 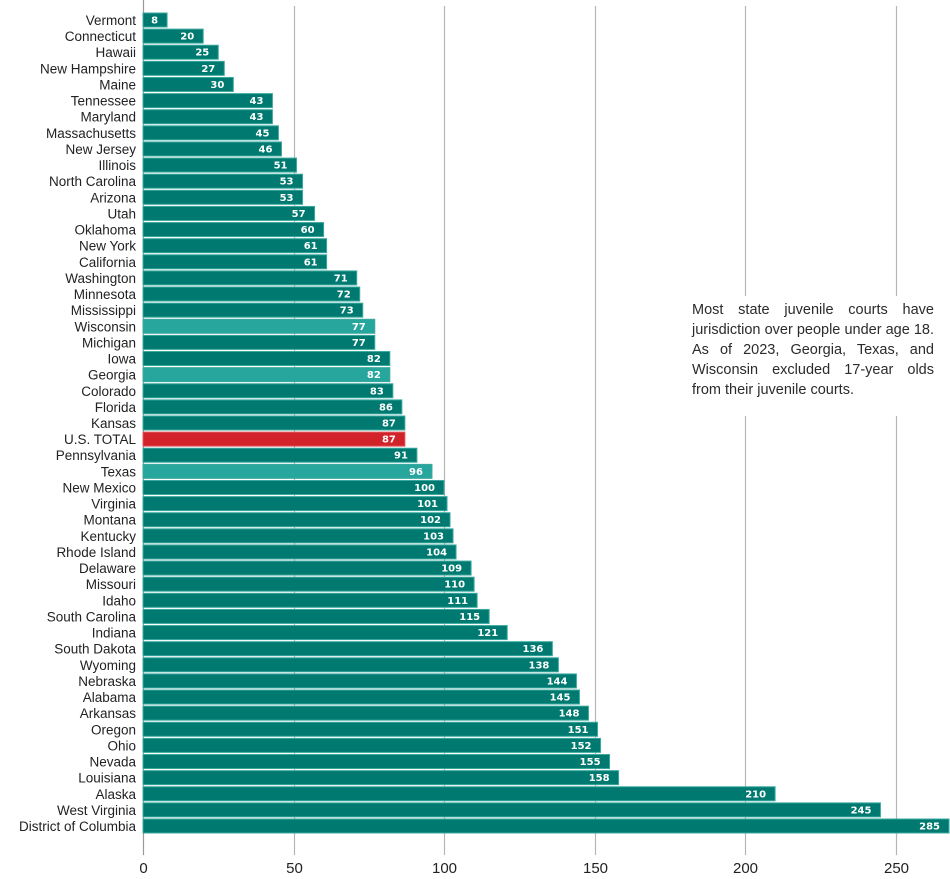 I want to click on category-label: Tennessee, so click(x=103, y=101).